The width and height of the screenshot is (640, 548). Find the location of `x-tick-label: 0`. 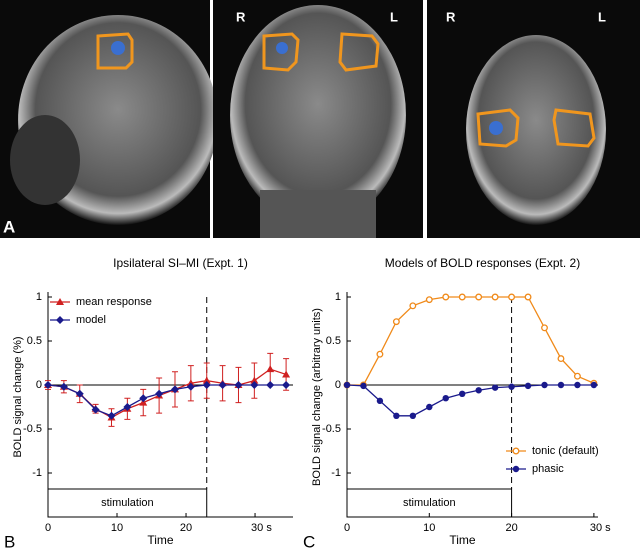

x-tick-label: 0 is located at coordinates (48, 528).